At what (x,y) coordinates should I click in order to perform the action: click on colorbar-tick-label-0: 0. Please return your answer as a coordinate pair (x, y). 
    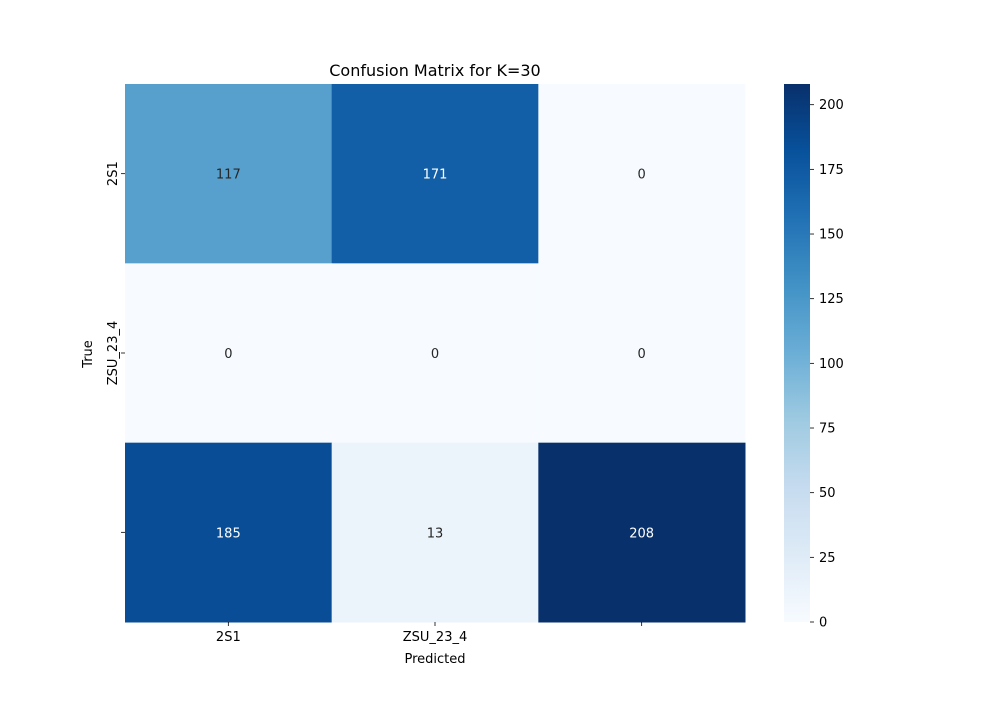
    Looking at the image, I should click on (823, 623).